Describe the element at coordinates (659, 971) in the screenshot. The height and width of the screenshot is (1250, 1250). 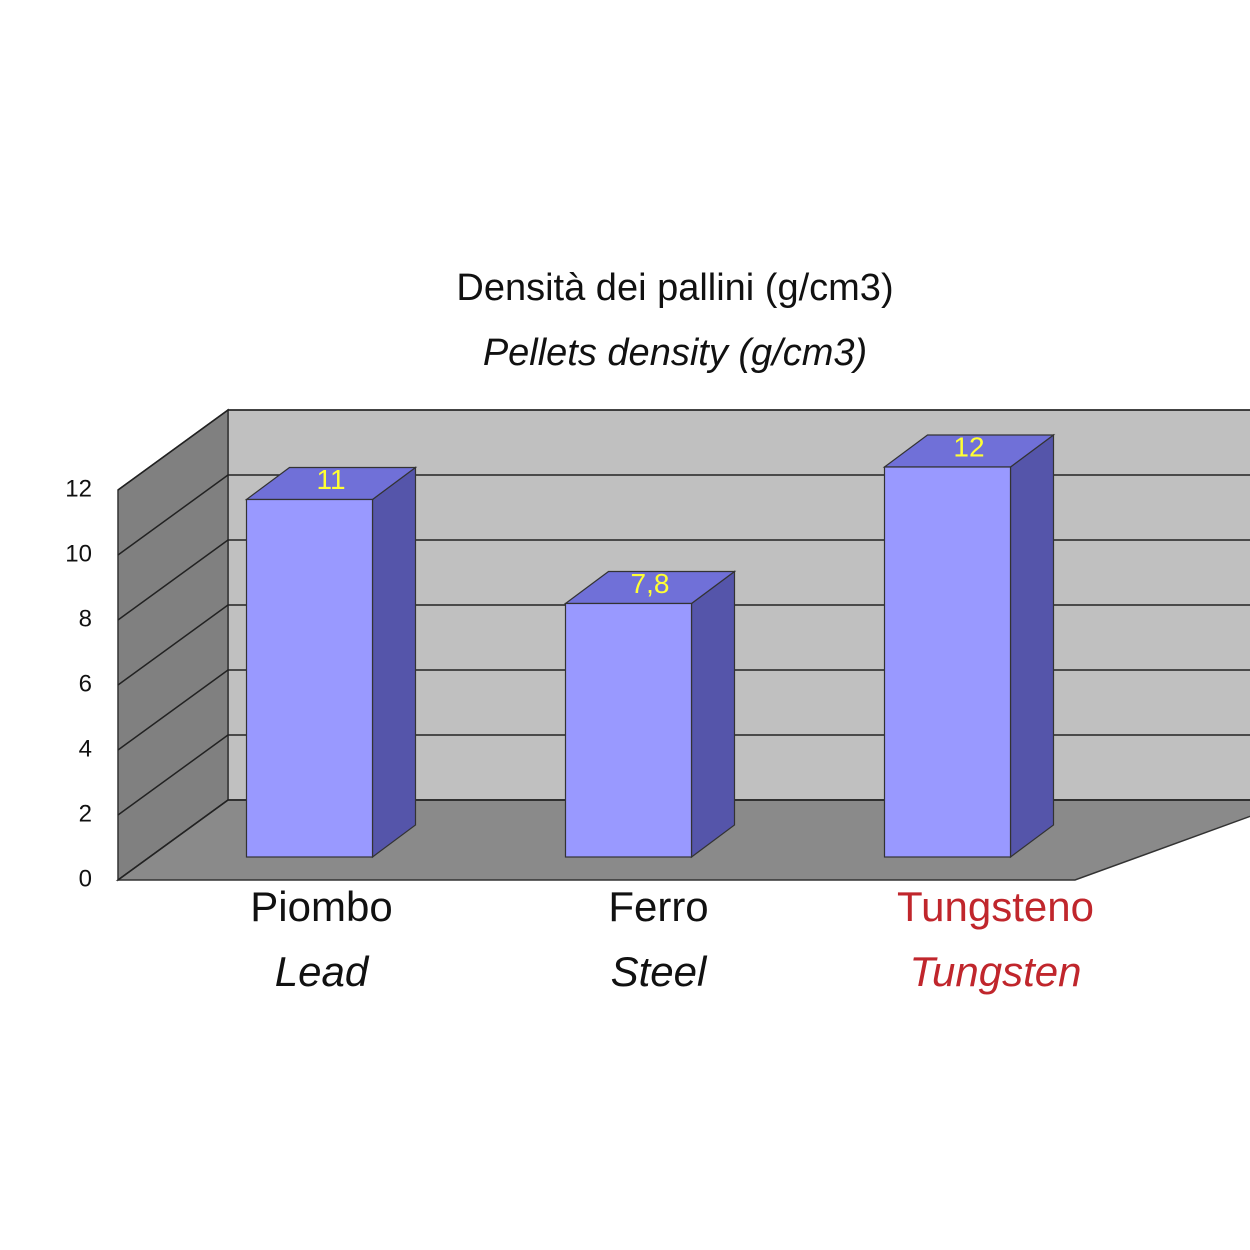
I see `x-tick-label-secondary: Steel` at that location.